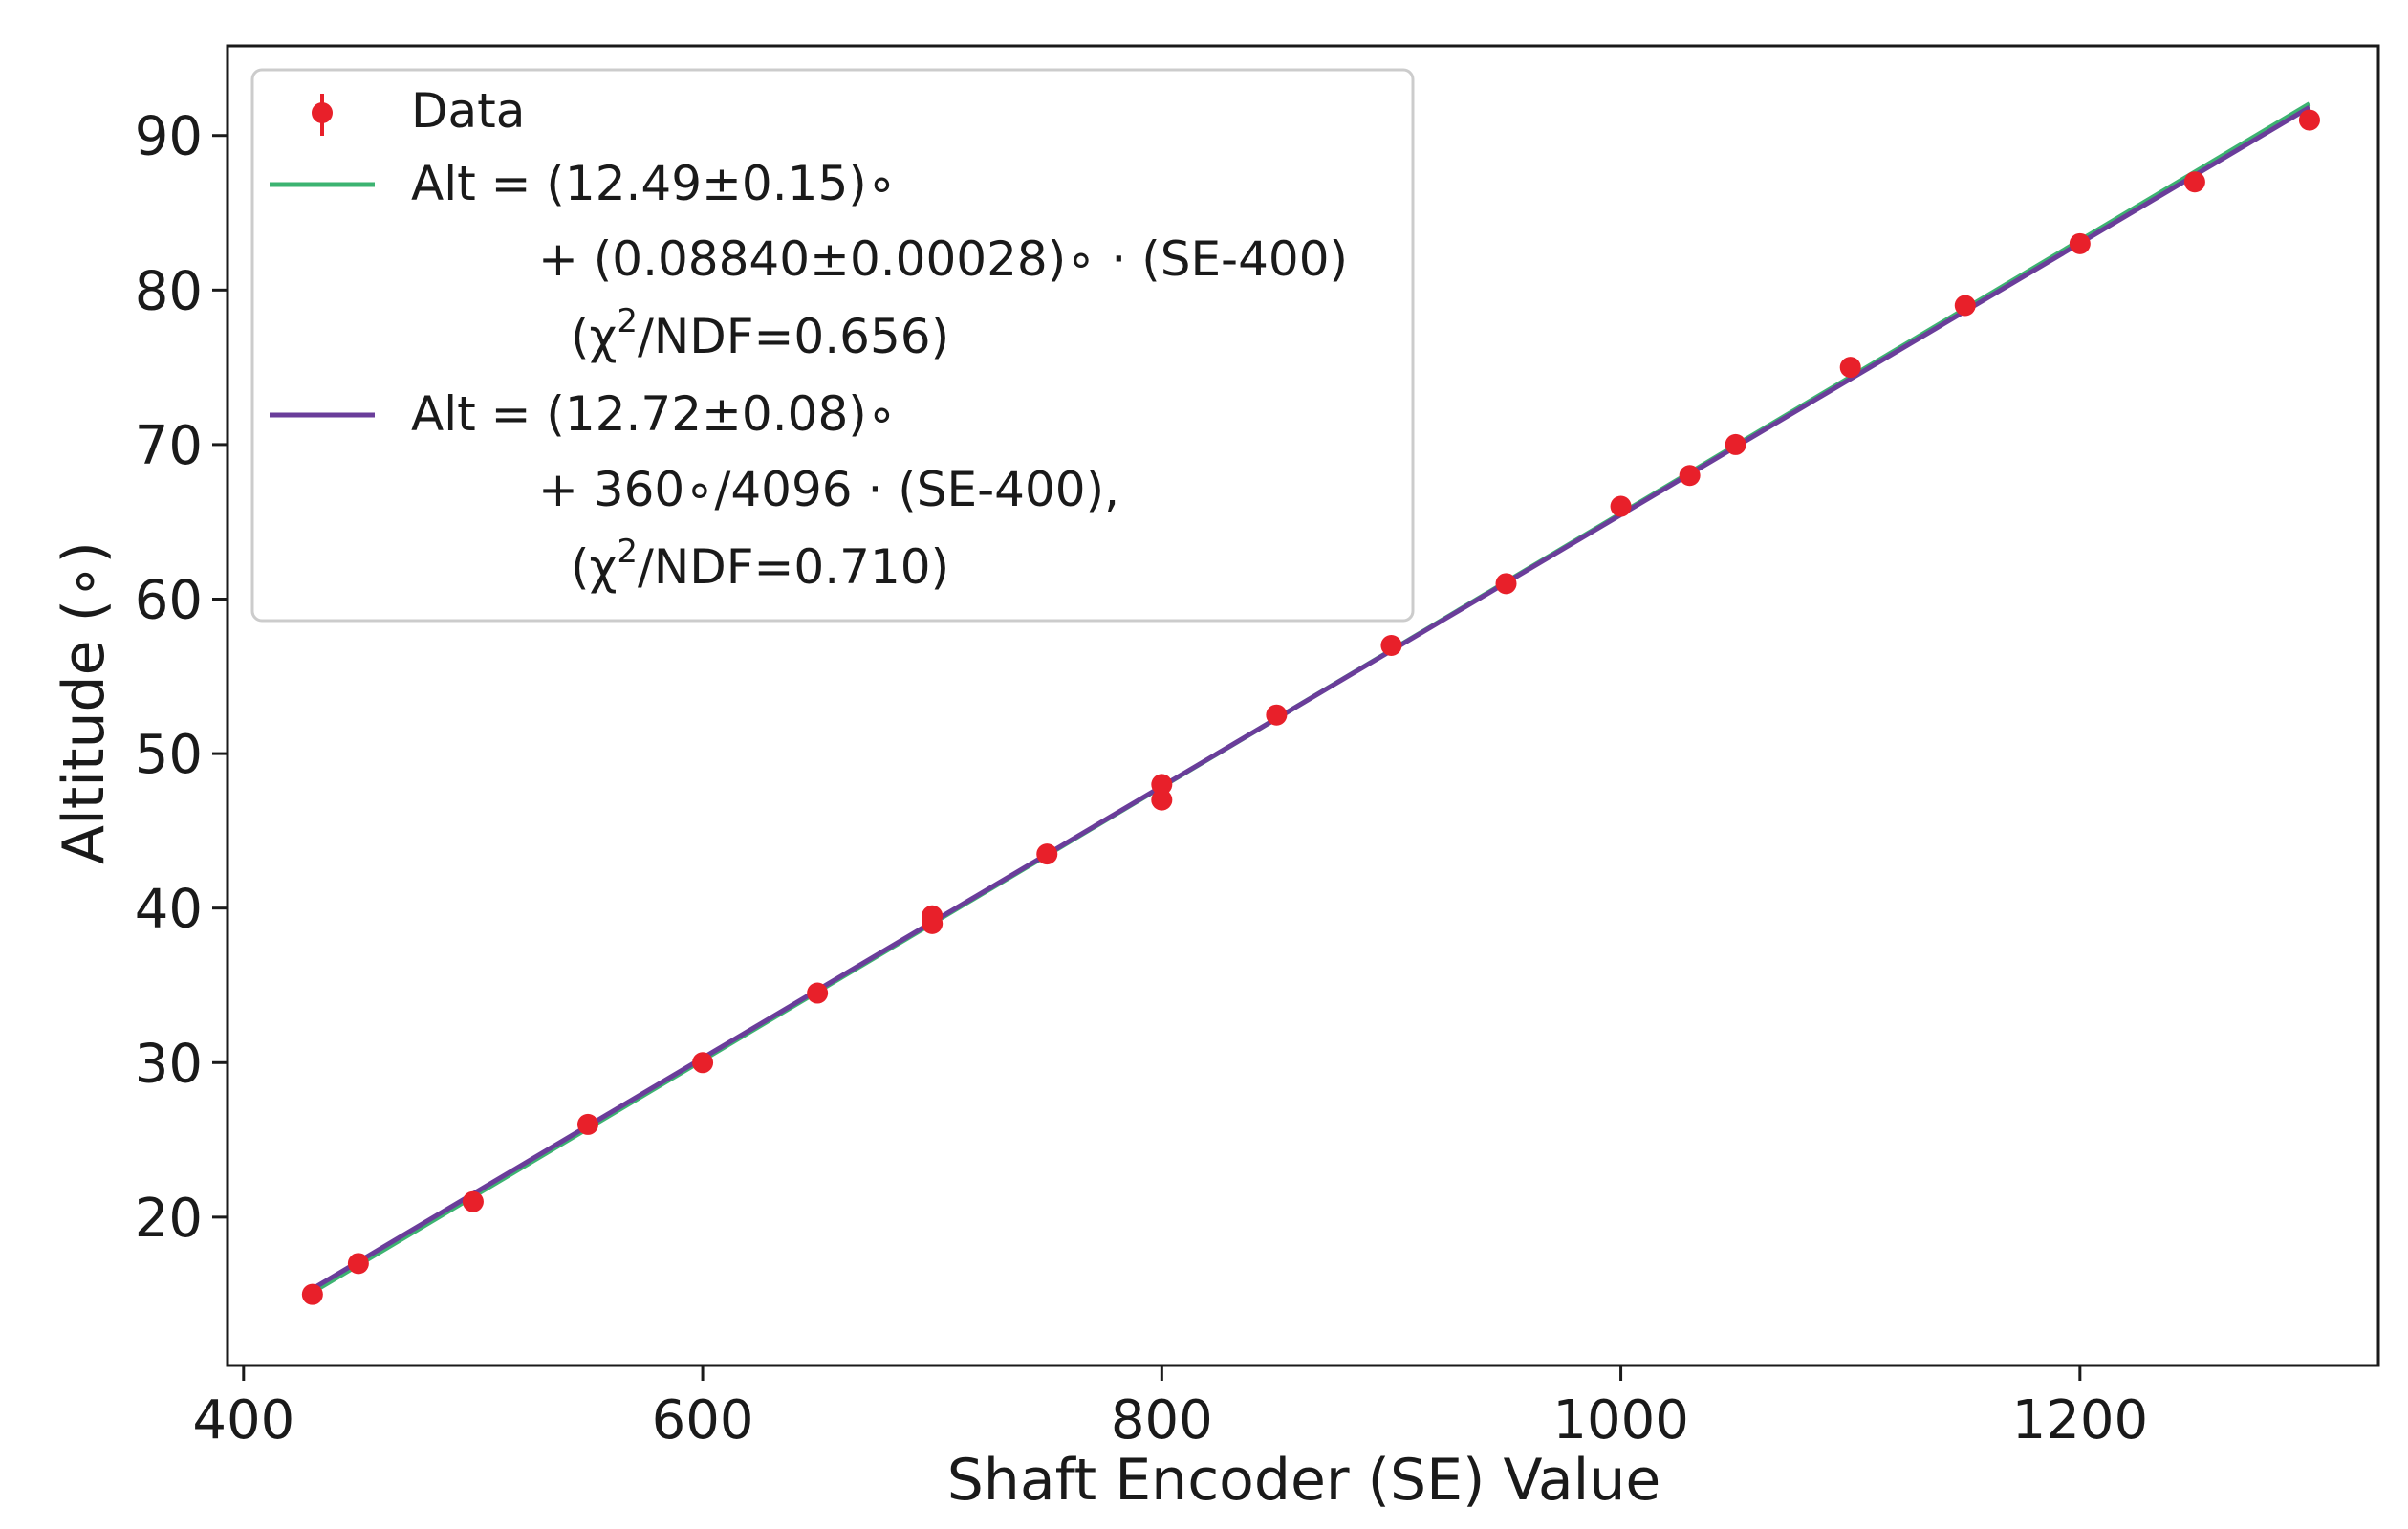 This screenshot has height=1529, width=2408. I want to click on ndf-value: /NDF=0.656), so click(793, 336).